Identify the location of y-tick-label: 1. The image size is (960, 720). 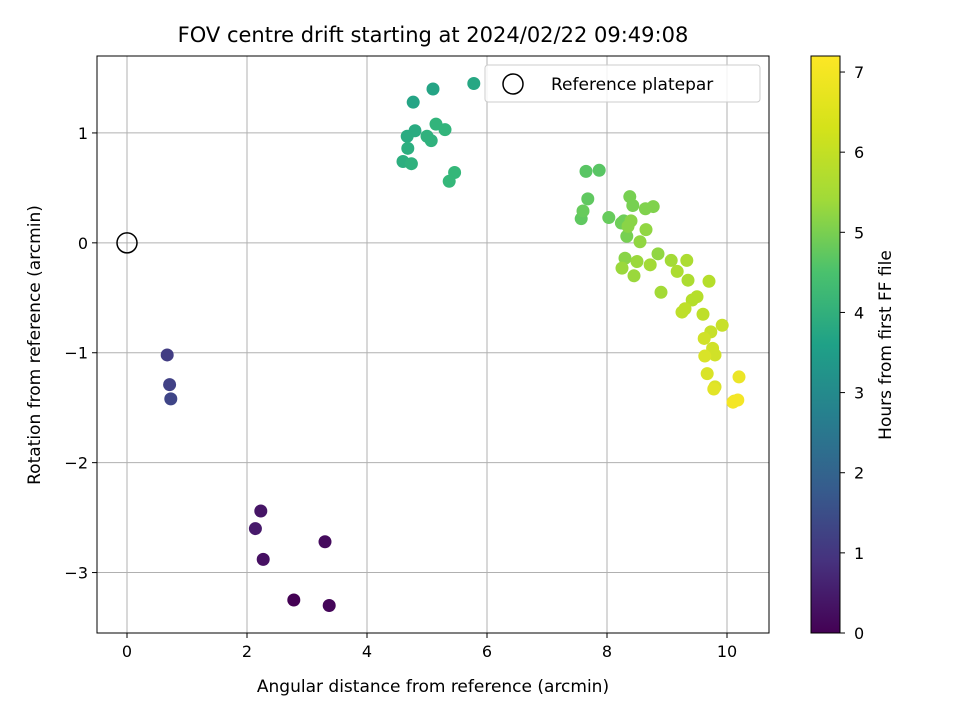
(83, 133).